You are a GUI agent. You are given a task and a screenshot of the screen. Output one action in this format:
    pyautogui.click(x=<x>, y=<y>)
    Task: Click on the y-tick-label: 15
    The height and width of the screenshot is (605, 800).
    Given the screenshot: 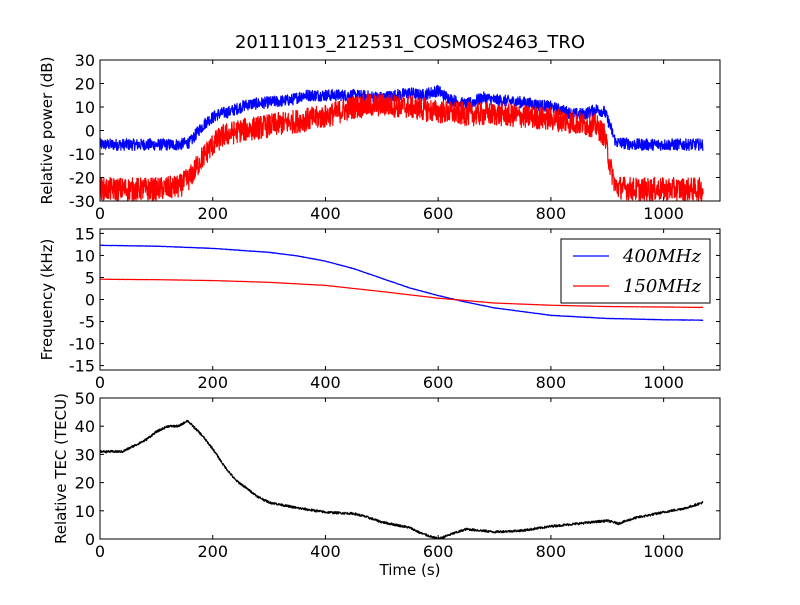 What is the action you would take?
    pyautogui.click(x=85, y=233)
    